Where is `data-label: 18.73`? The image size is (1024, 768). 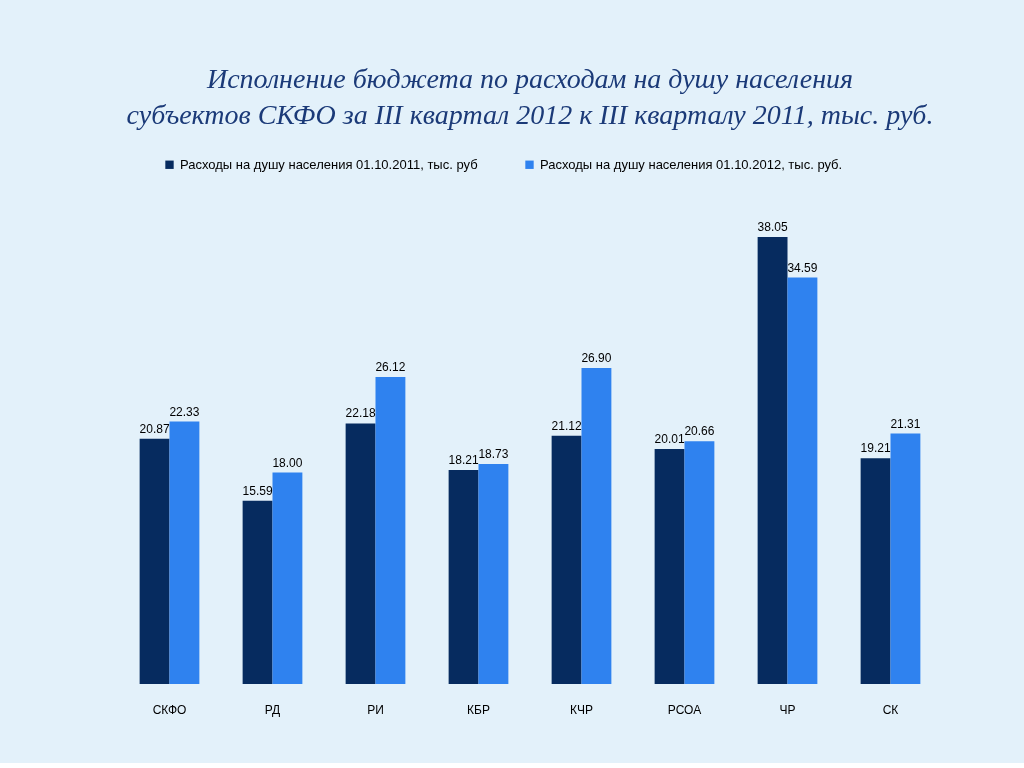 data-label: 18.73 is located at coordinates (493, 453).